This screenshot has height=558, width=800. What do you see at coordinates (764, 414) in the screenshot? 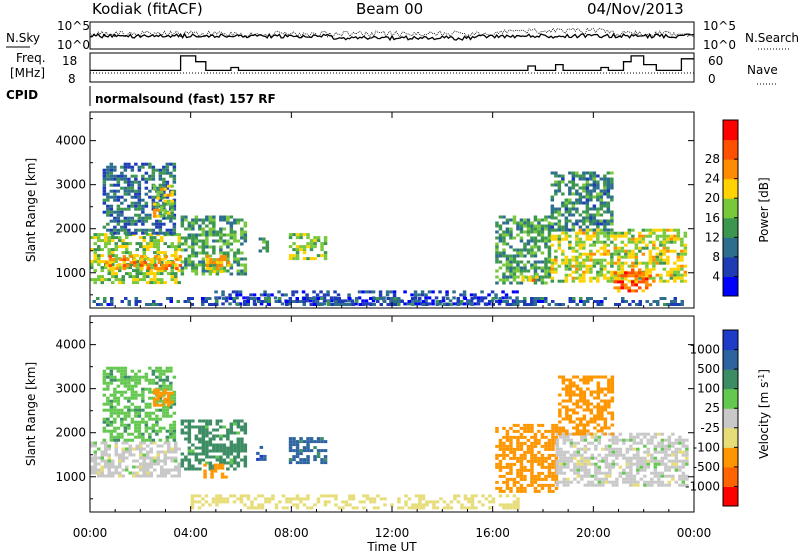
I see `velocity-colorbar-label: Velocity [m s-1]` at bounding box center [764, 414].